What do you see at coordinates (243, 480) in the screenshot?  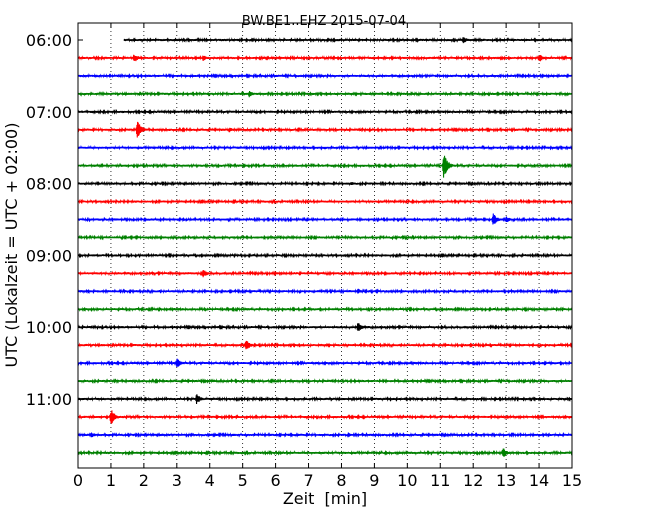 I see `x-tick-label: 5` at bounding box center [243, 480].